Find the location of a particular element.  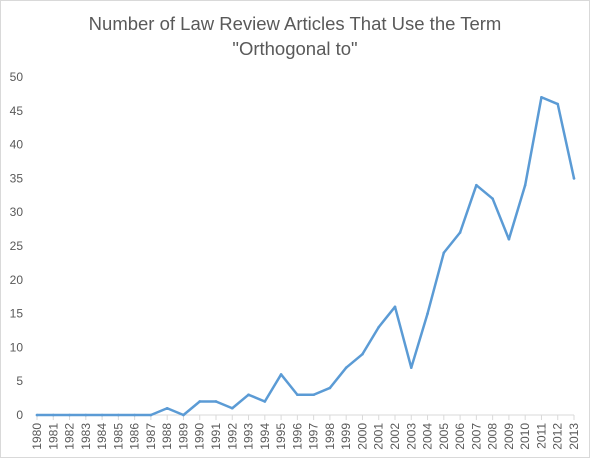

x-tick-label: 2006 is located at coordinates (460, 436).